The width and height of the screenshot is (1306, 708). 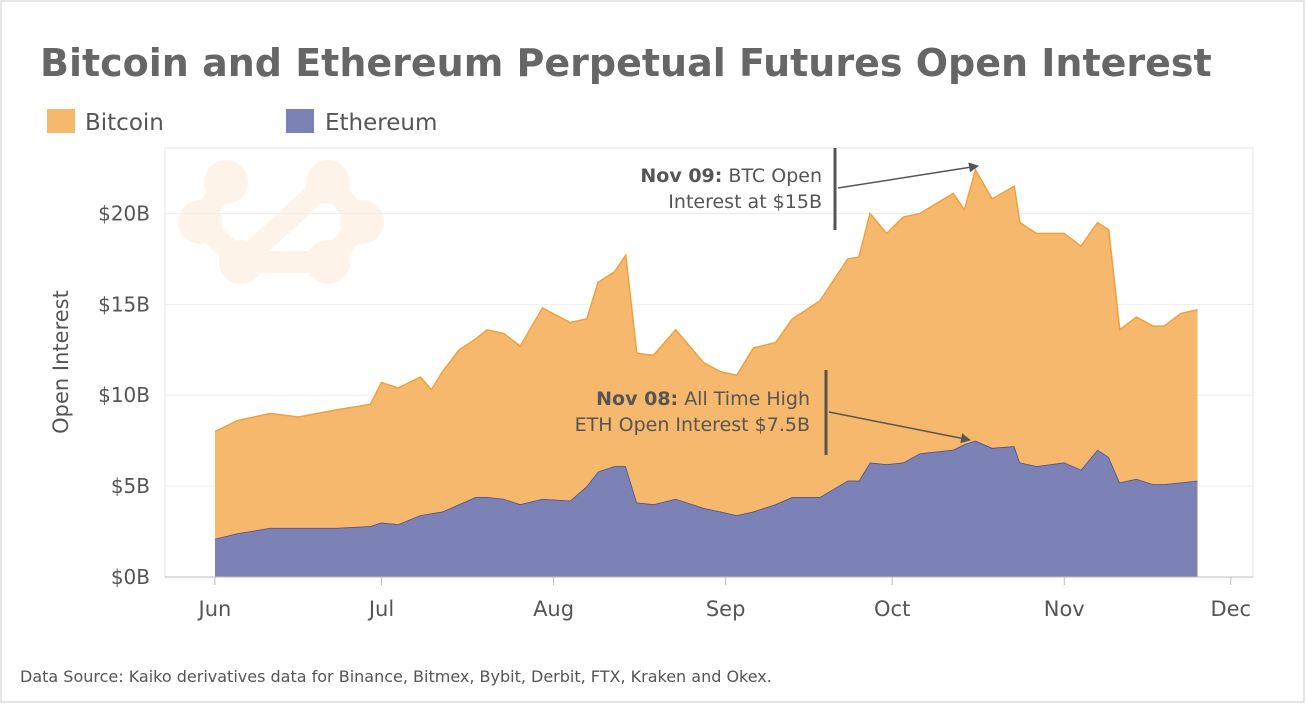 I want to click on annotation-bold: Nov 09:, so click(x=681, y=176).